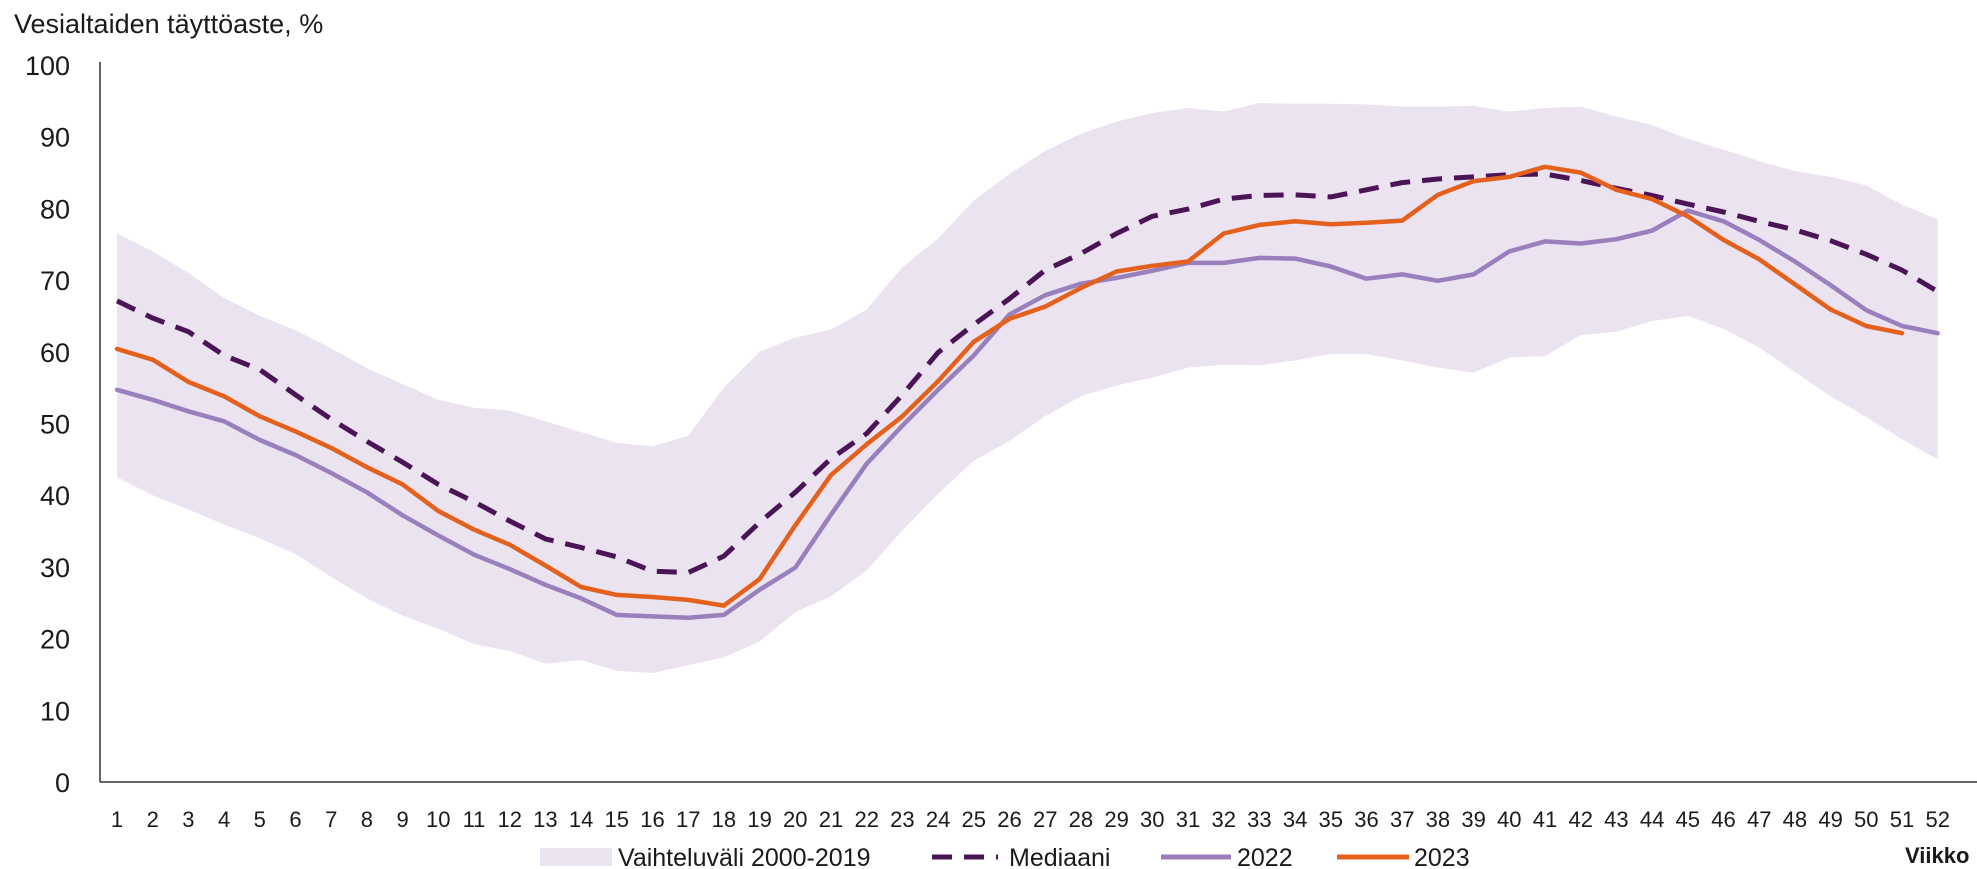  What do you see at coordinates (1652, 819) in the screenshot?
I see `x-tick-label: 44` at bounding box center [1652, 819].